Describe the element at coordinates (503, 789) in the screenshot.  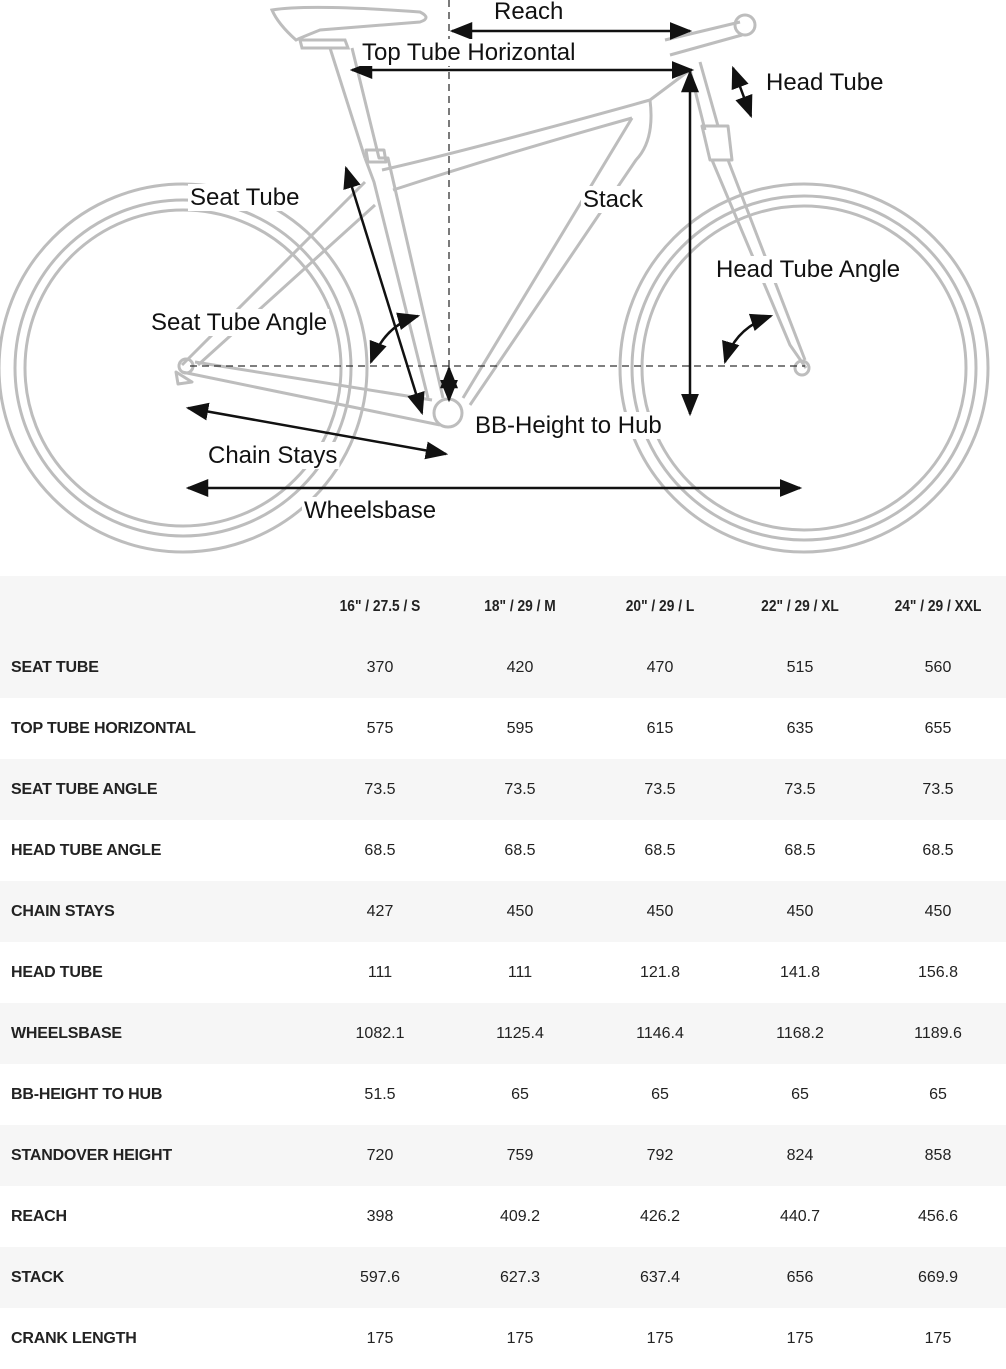
I see `table-row: SEAT TUBE ANGLE 73.5 73.5 73.5 73.5 73.5` at that location.